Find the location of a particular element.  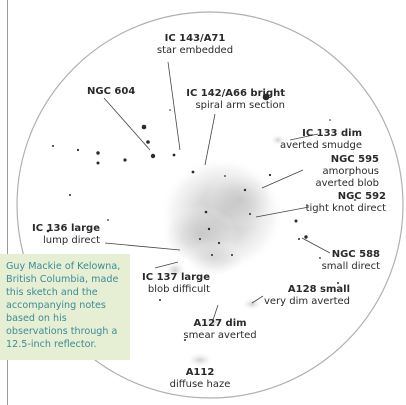

label-ic143: IC 143/A71 star embedded is located at coordinates (195, 44).